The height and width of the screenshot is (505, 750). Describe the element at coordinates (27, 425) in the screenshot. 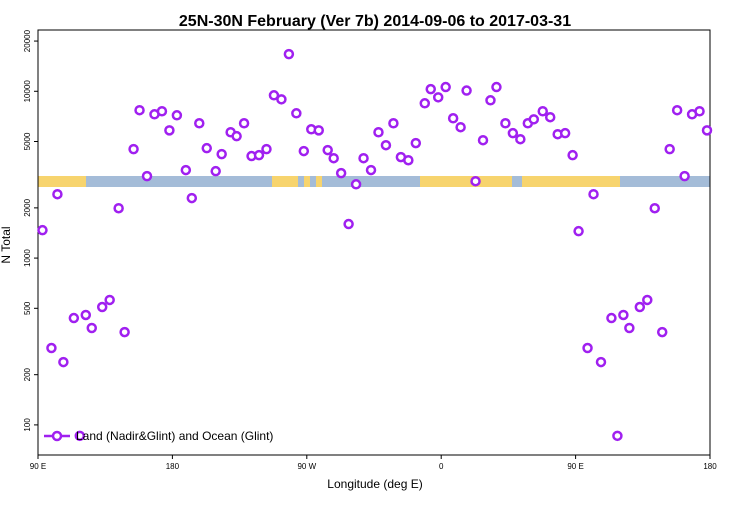

I see `y-tick-label: 100` at that location.